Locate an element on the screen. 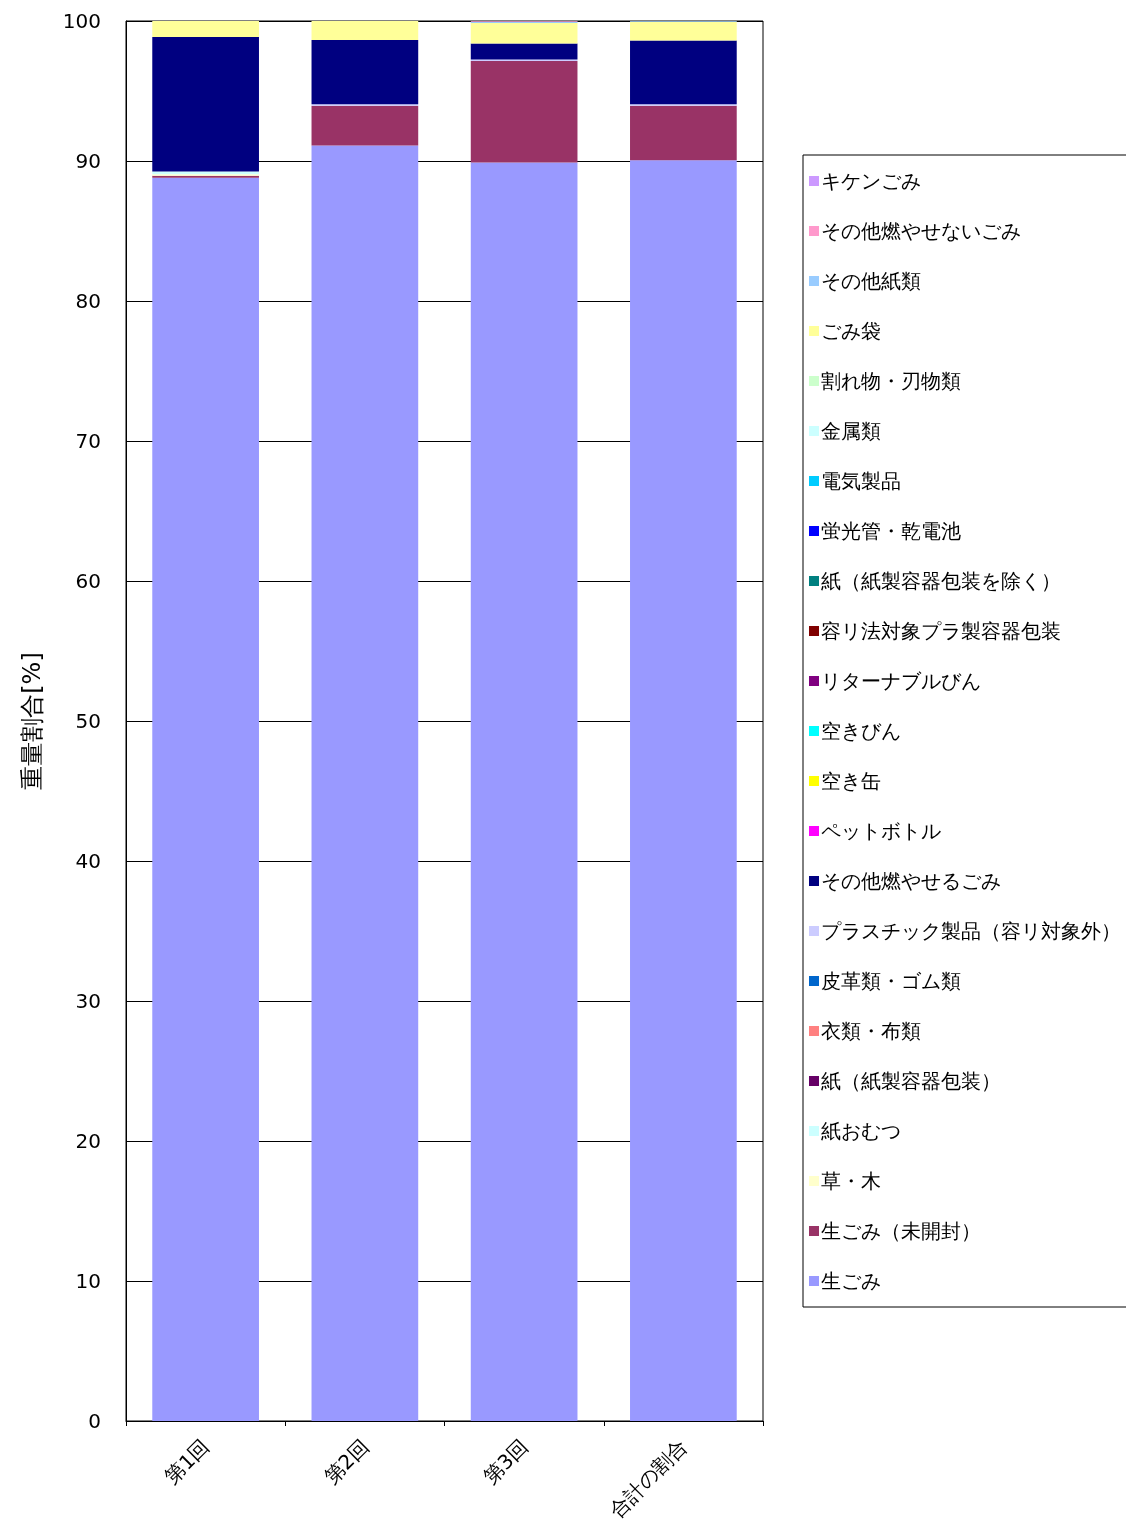 The width and height of the screenshot is (1126, 1540). legend-label: ペットボトル is located at coordinates (881, 831).